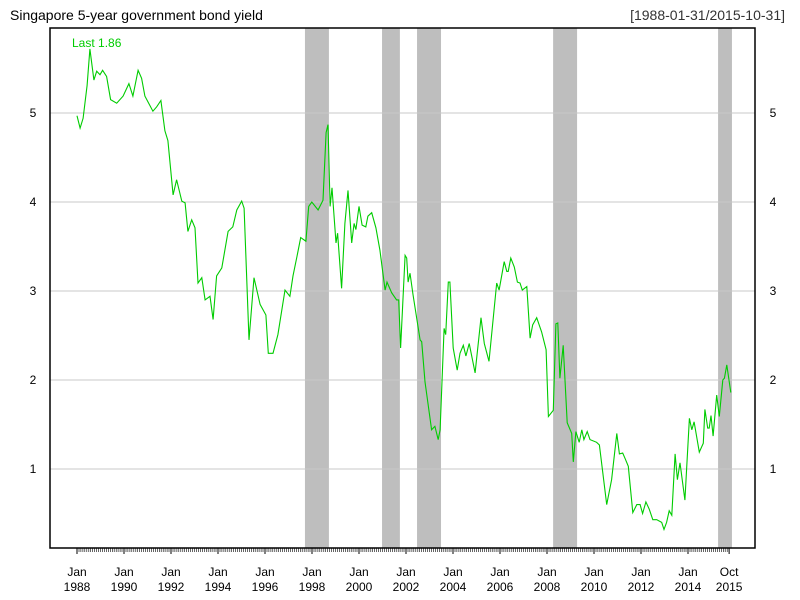 The width and height of the screenshot is (800, 600). Describe the element at coordinates (773, 202) in the screenshot. I see `y-tick-label-right: 4` at that location.